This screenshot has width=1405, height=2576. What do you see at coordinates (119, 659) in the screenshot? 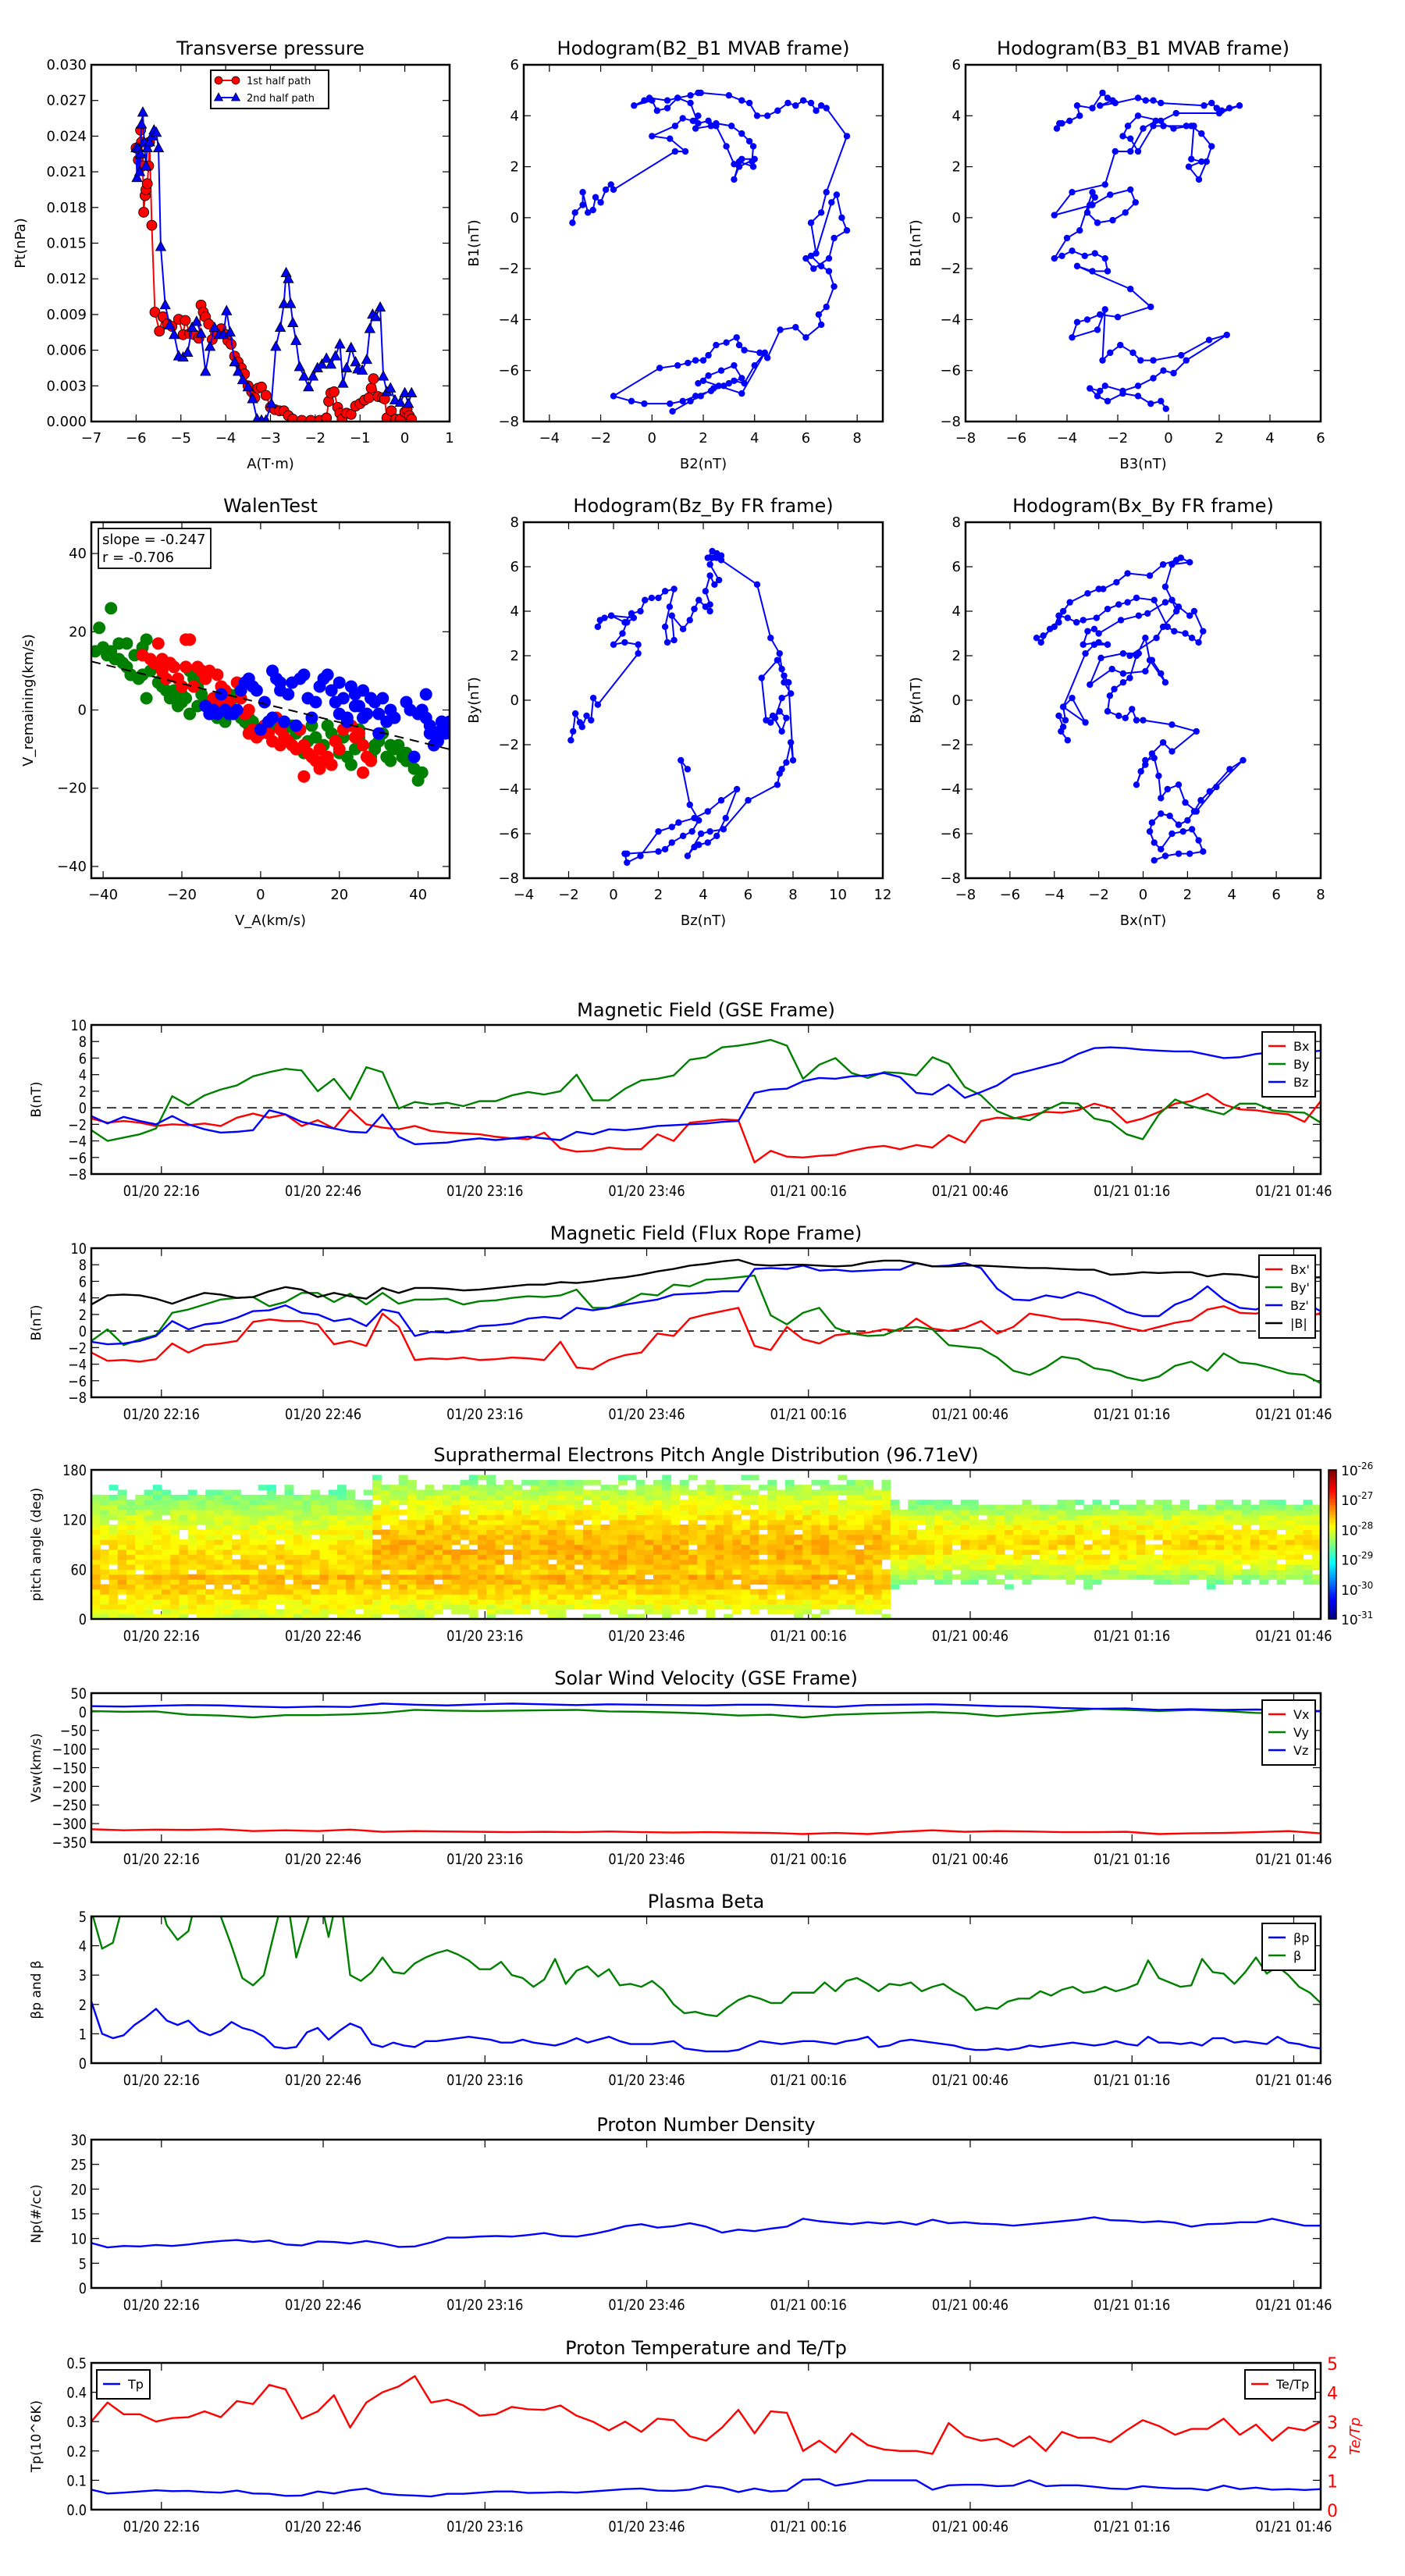
I see `scatter-point-green` at bounding box center [119, 659].